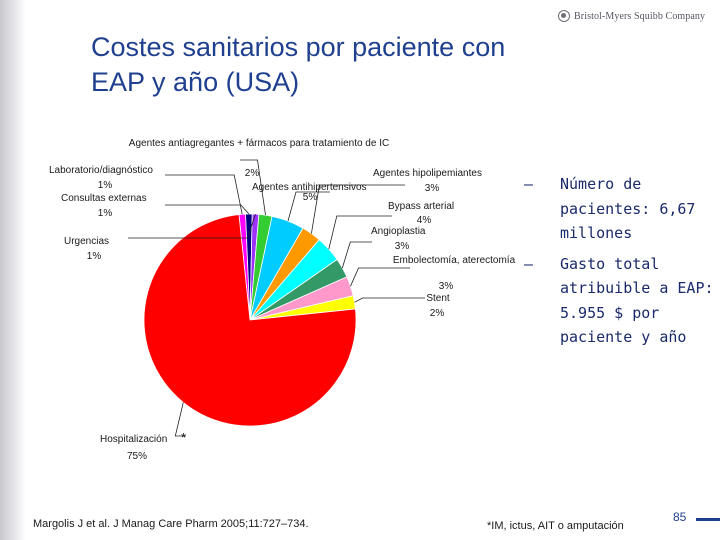  I want to click on slice-label-mark-hospitalizacion: *, so click(183, 437).